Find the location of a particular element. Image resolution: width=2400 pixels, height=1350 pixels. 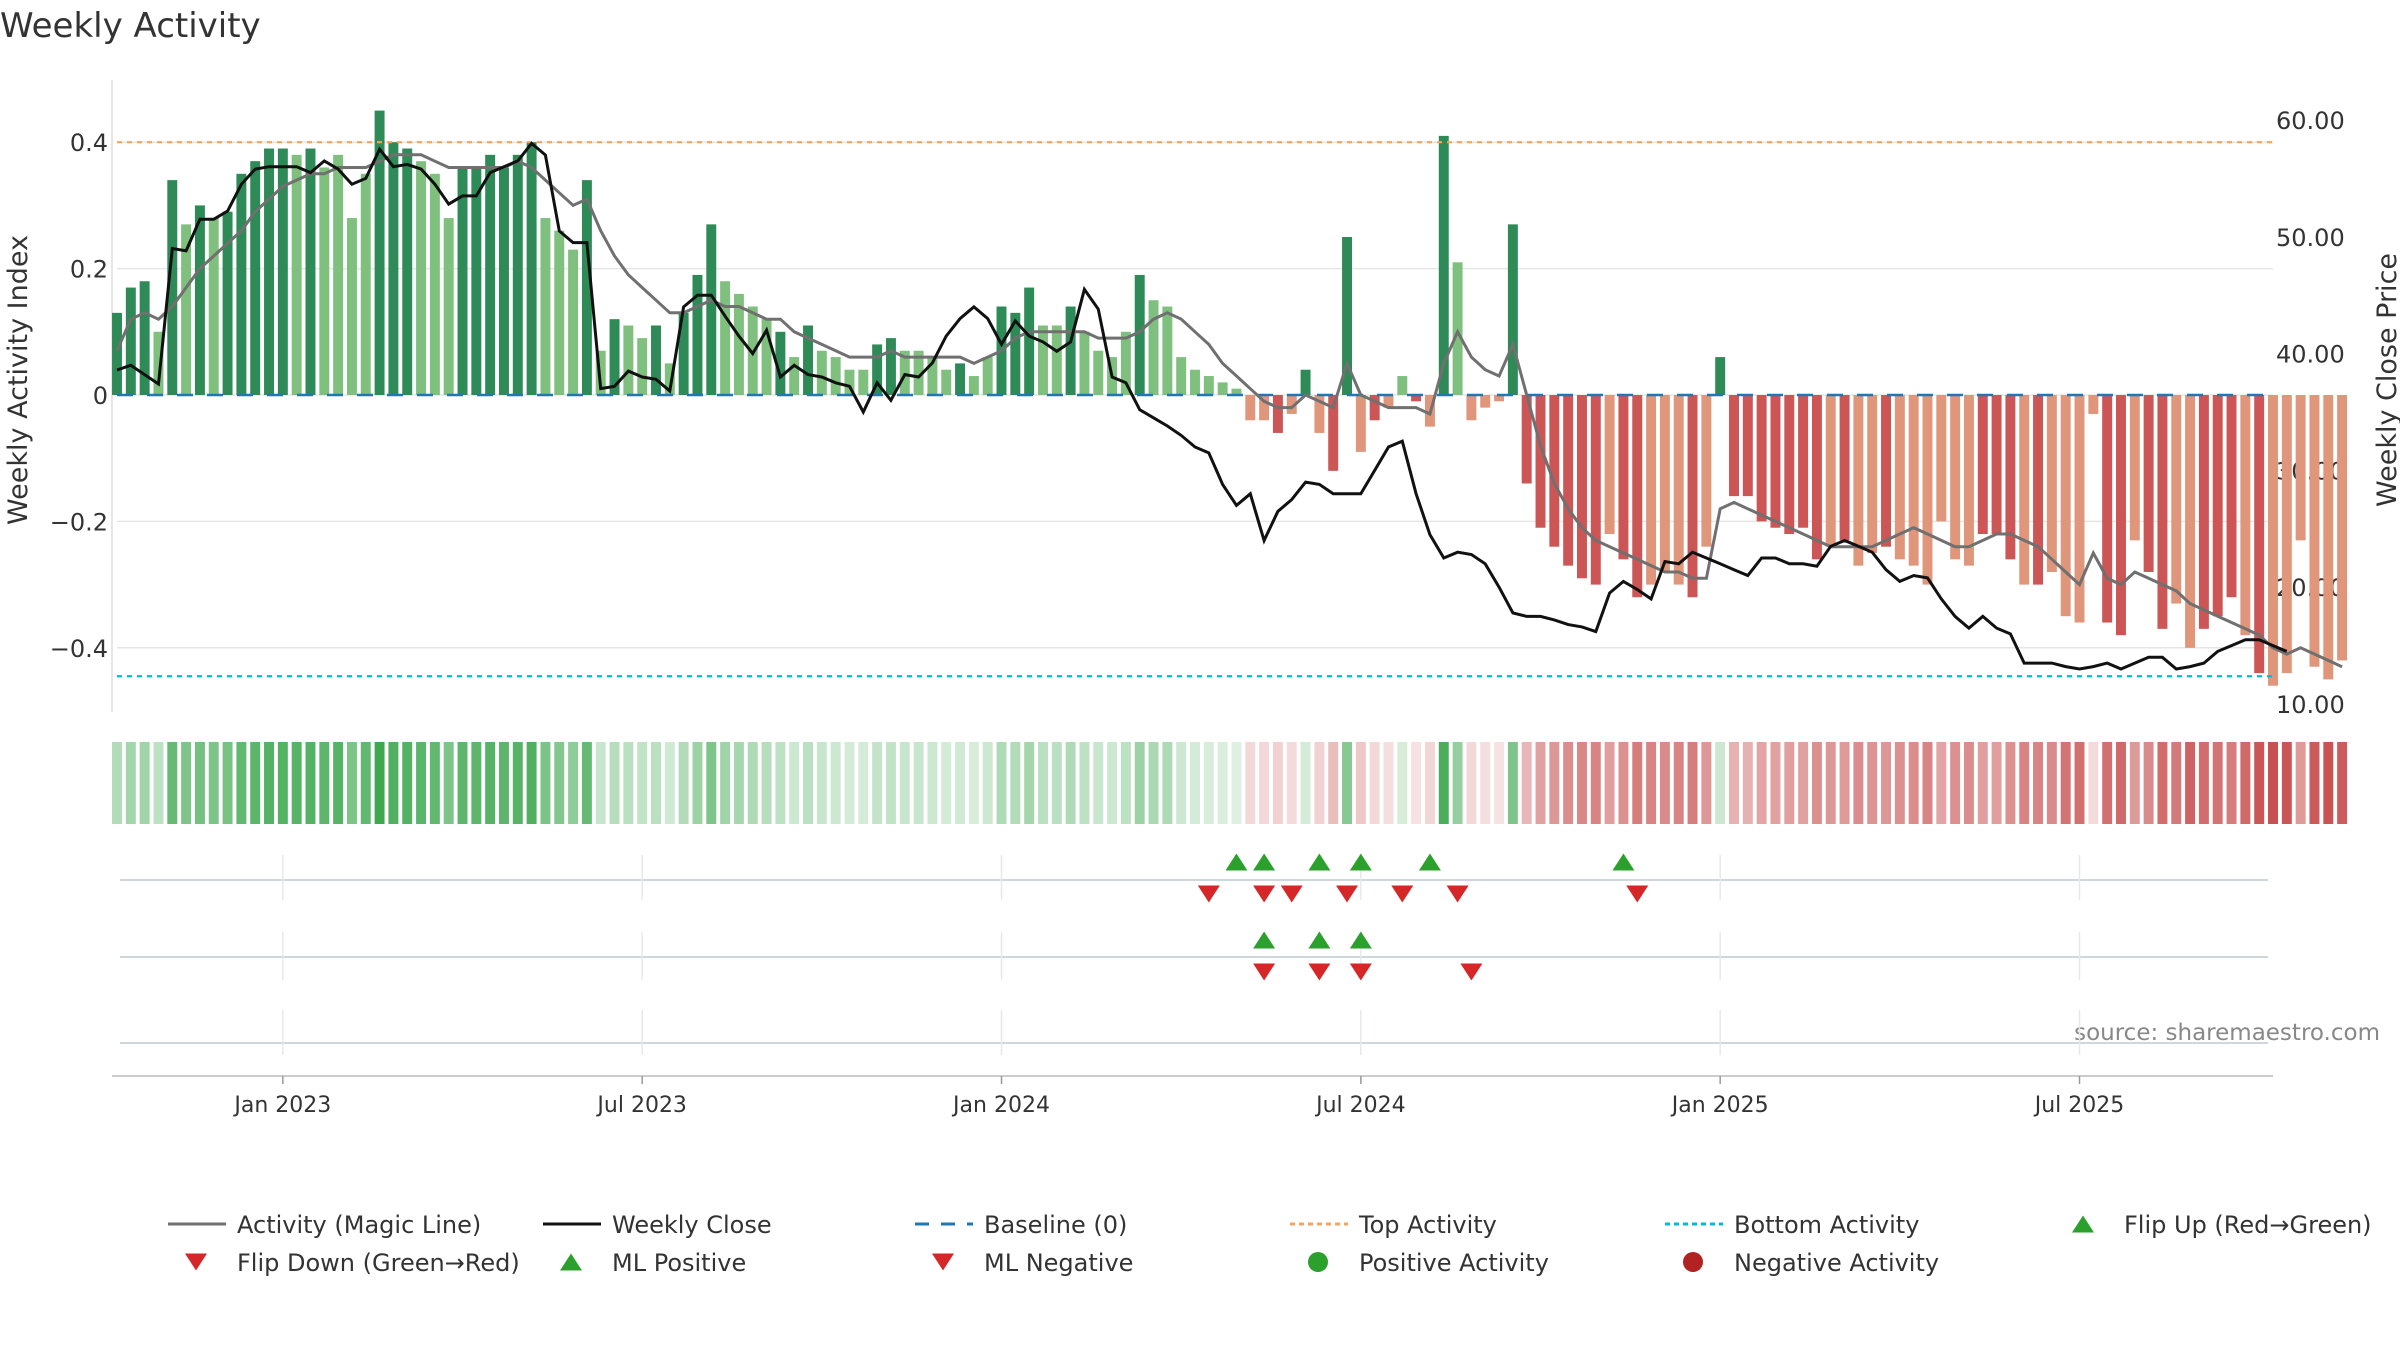

legend-label: ML Negative is located at coordinates (1058, 1263).